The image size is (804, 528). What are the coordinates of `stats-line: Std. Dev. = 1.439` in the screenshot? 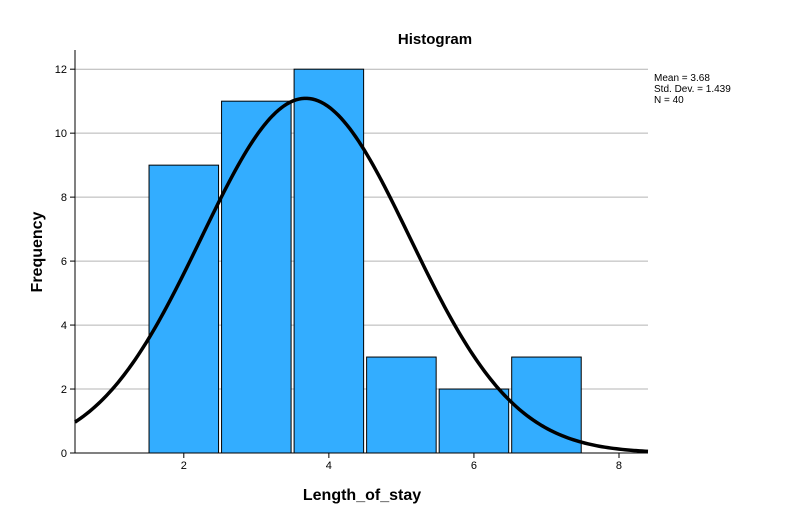 It's located at (692, 89).